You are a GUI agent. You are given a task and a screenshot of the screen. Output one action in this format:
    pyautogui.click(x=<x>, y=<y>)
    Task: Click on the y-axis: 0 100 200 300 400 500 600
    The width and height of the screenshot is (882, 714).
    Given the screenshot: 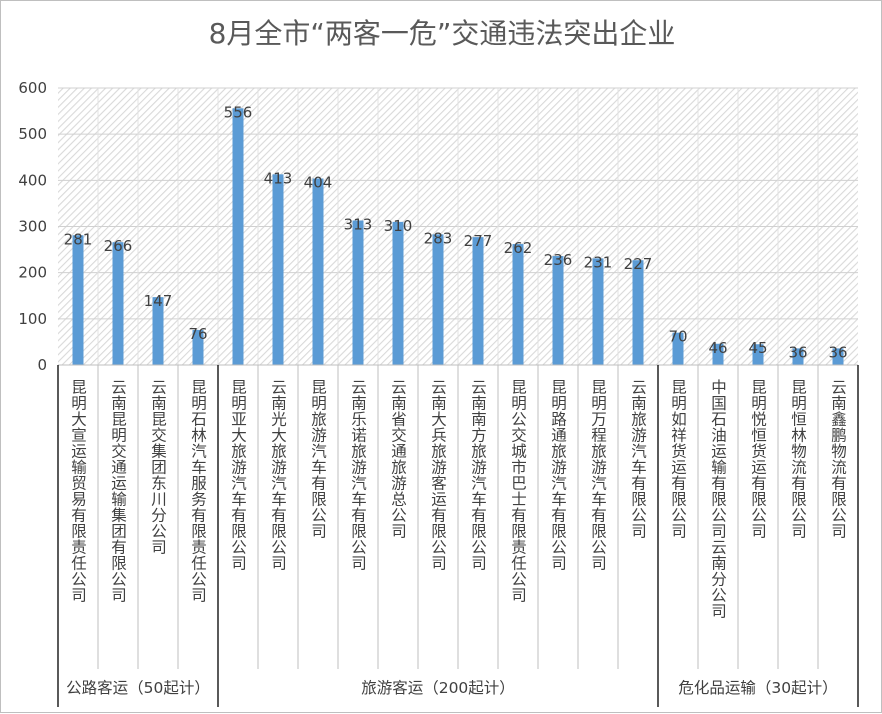 What is the action you would take?
    pyautogui.click(x=32, y=226)
    